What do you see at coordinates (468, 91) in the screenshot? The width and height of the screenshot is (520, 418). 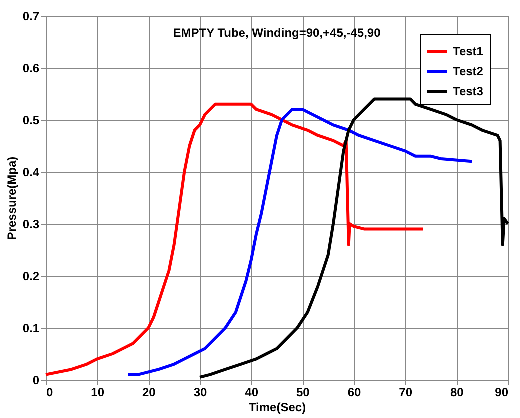 I see `legend-label: Test3` at bounding box center [468, 91].